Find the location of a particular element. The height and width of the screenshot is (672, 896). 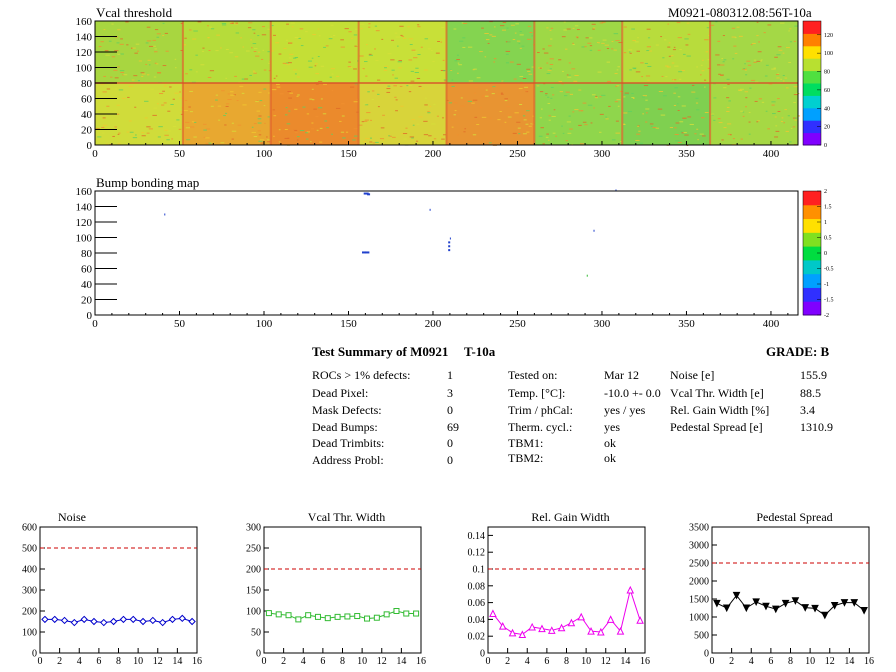

x-tick-label: 8 is located at coordinates (118, 661).